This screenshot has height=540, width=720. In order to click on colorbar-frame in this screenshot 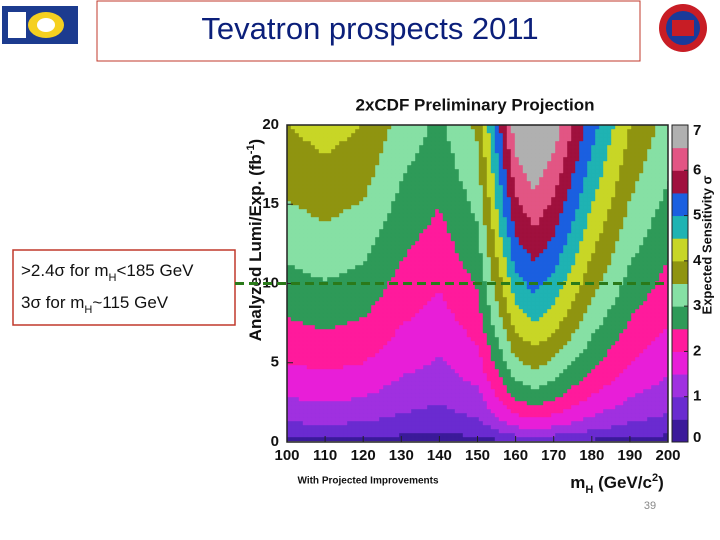, I will do `click(680, 283)`.